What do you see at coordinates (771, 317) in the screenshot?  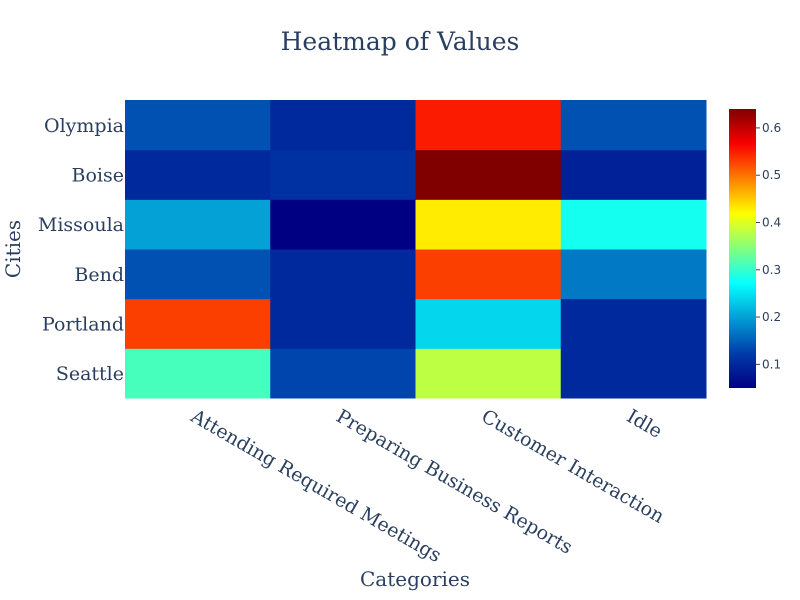 I see `colorbar-tick-label: 0.2` at bounding box center [771, 317].